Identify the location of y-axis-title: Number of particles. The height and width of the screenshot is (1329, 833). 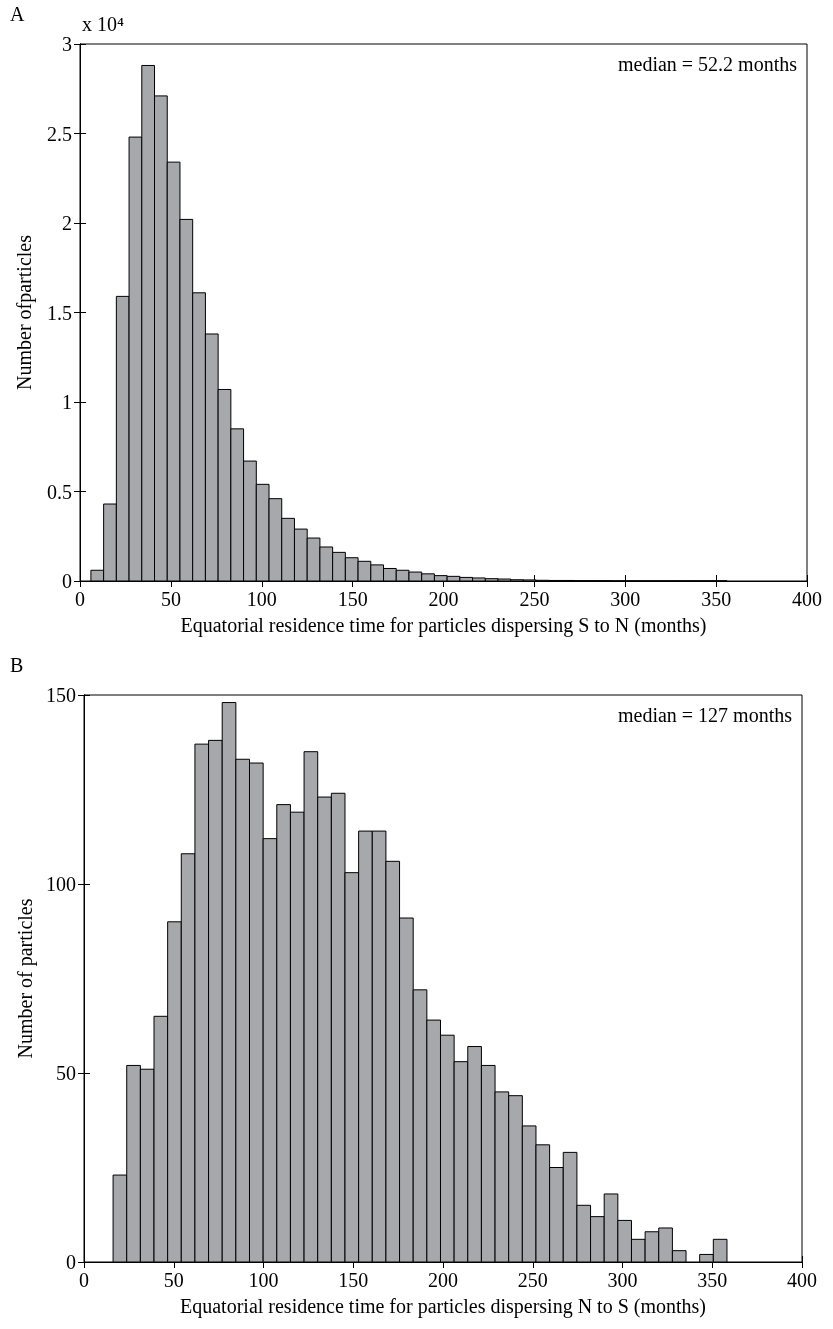
(26, 978).